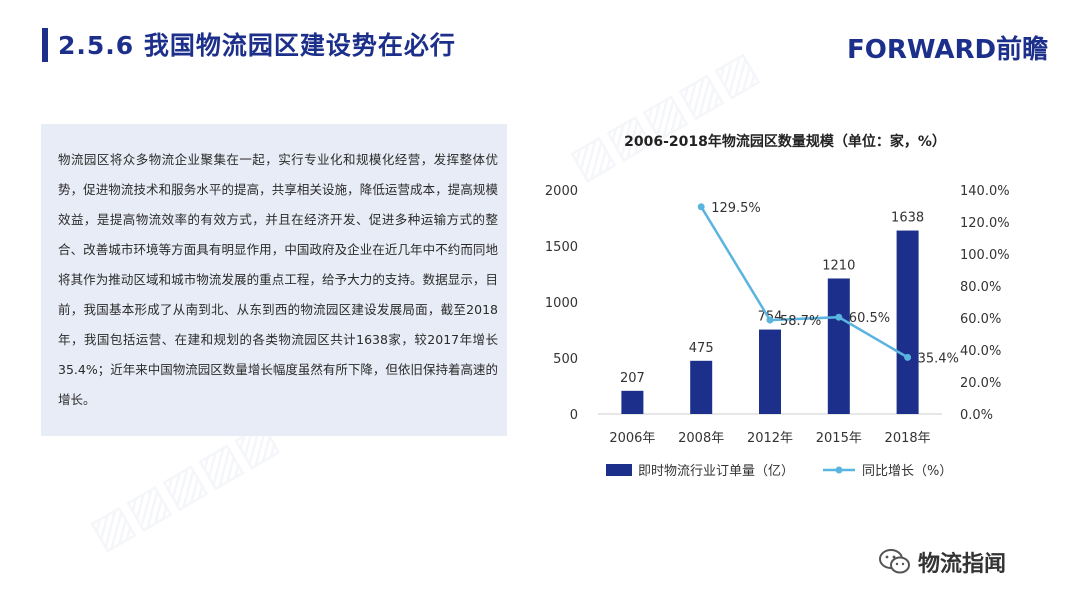  I want to click on x-tick-label: 2008年, so click(701, 438).